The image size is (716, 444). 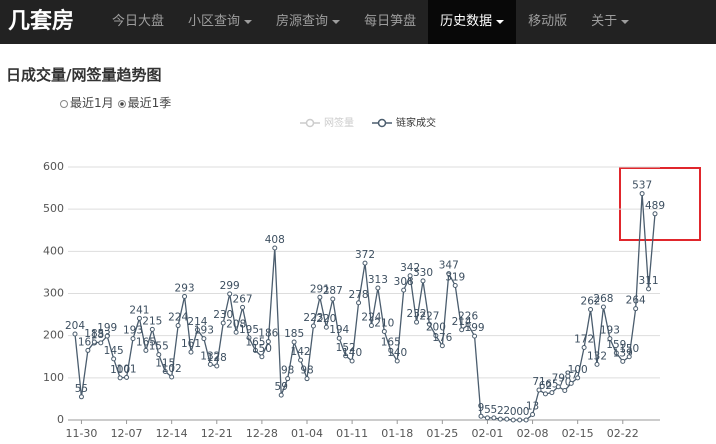 What do you see at coordinates (217, 358) in the screenshot?
I see `data-label: 128` at bounding box center [217, 358].